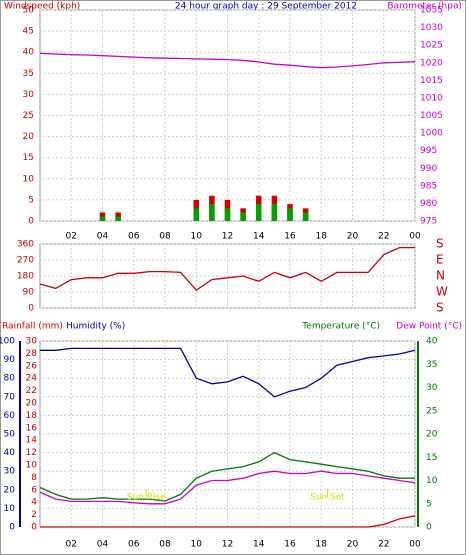 This screenshot has width=466, height=555. I want to click on y2-tick-label: 30, so click(432, 388).